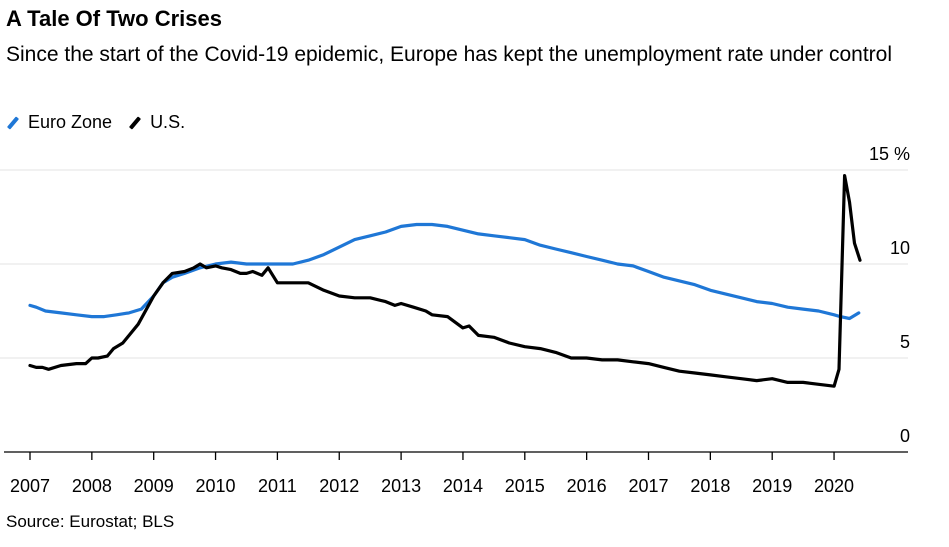 This screenshot has width=949, height=547. Describe the element at coordinates (114, 18) in the screenshot. I see `chart-title: A Tale Of Two Crises` at that location.